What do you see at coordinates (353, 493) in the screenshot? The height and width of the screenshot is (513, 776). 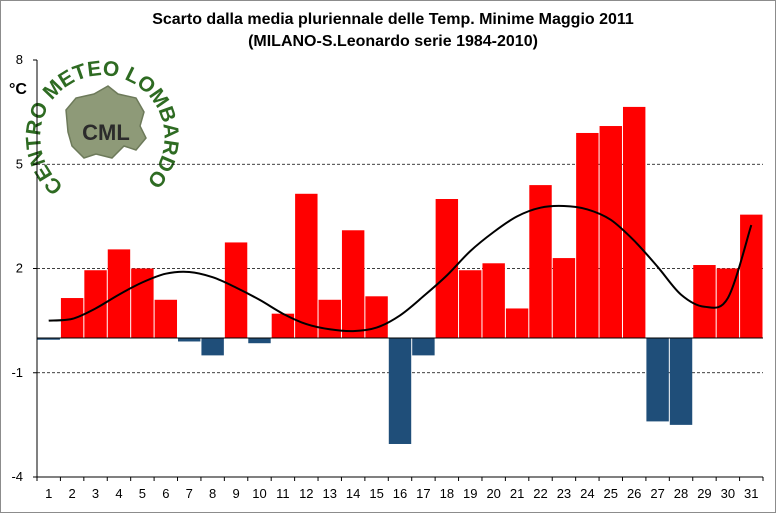 I see `x-tick-label: 14` at bounding box center [353, 493].